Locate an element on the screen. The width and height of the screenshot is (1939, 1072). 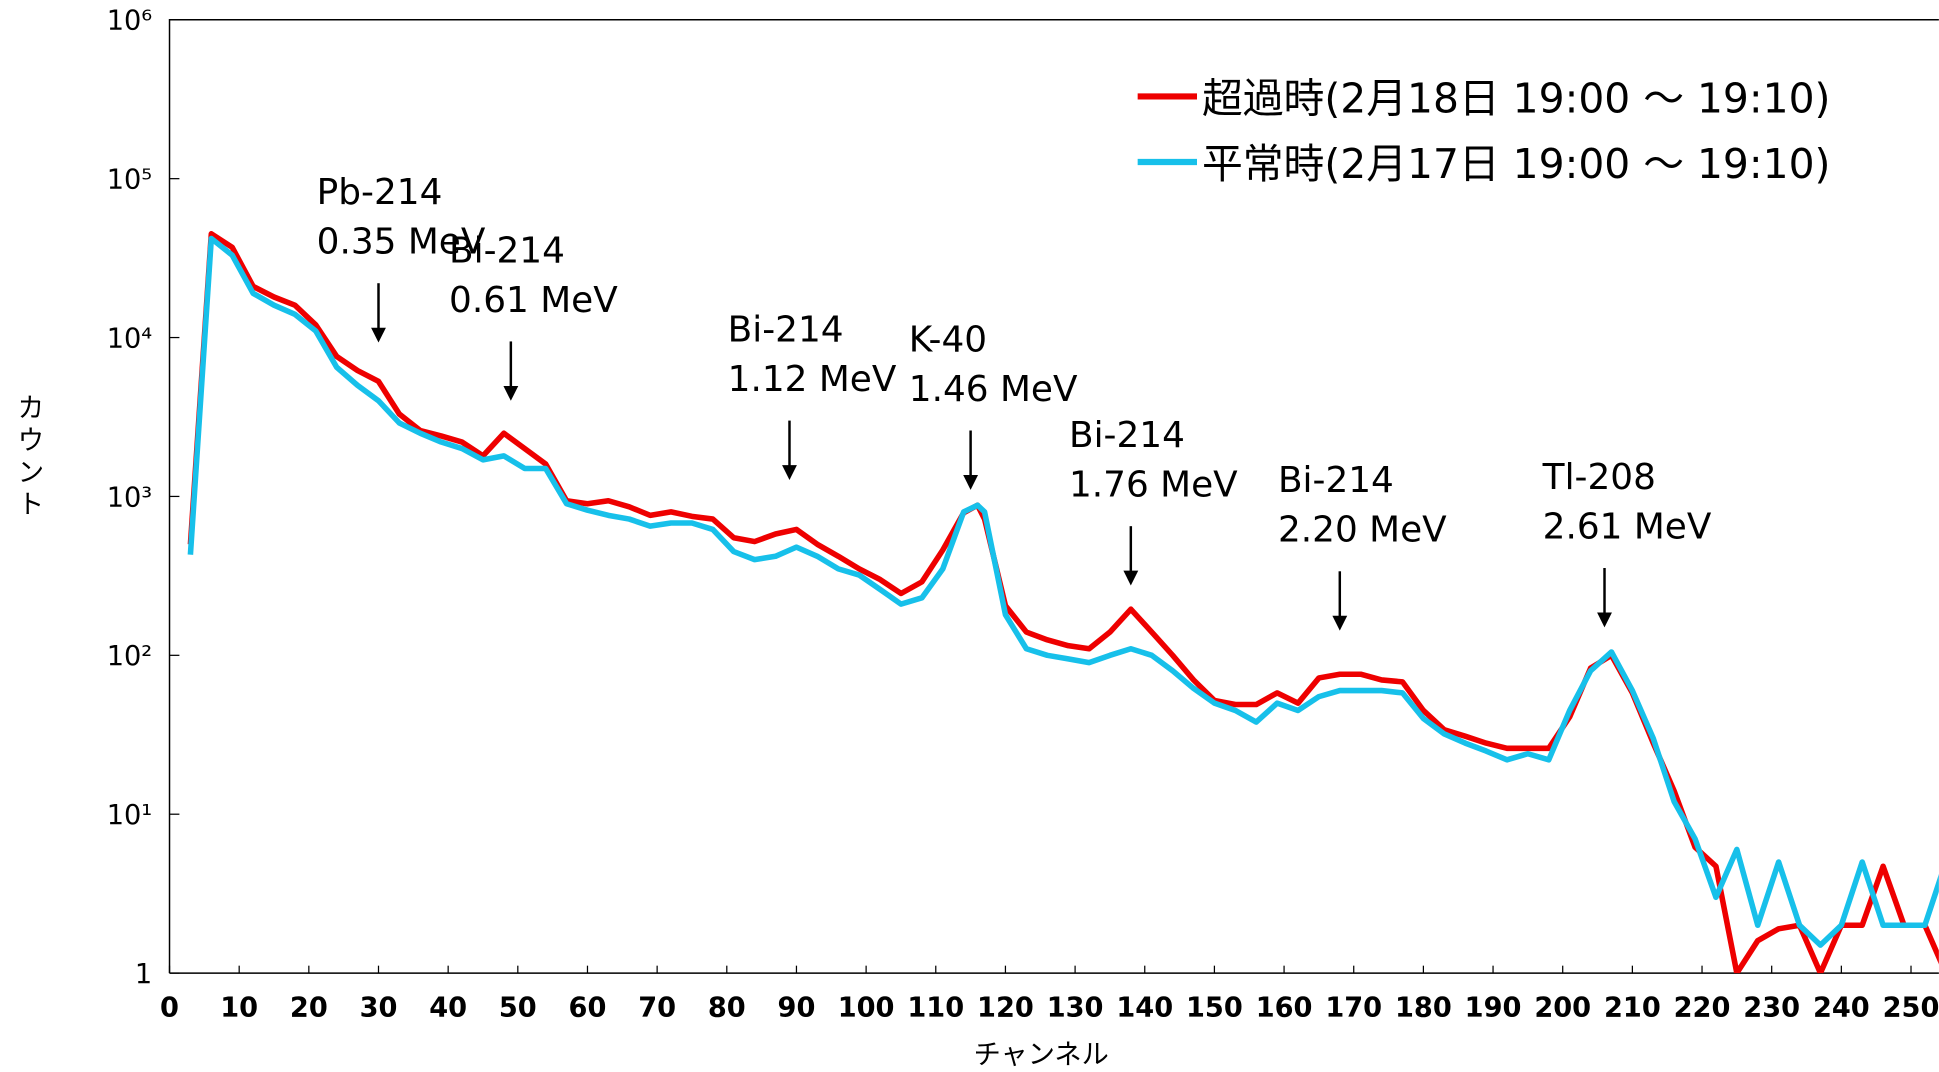
x-tick-label: 210 is located at coordinates (1632, 1007).